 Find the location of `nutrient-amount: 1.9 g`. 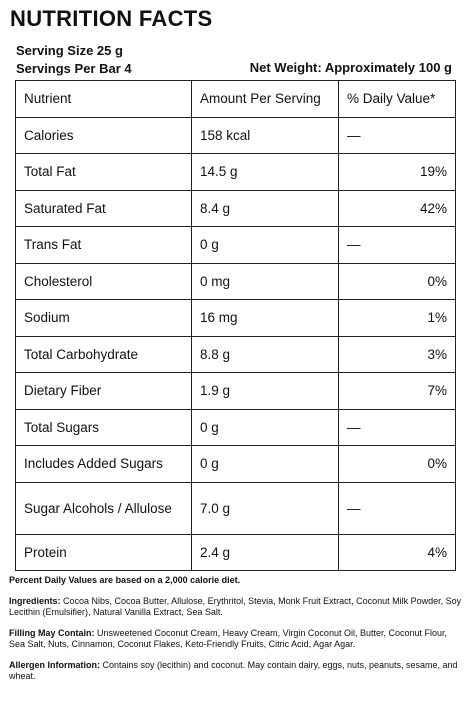

nutrient-amount: 1.9 g is located at coordinates (265, 391).